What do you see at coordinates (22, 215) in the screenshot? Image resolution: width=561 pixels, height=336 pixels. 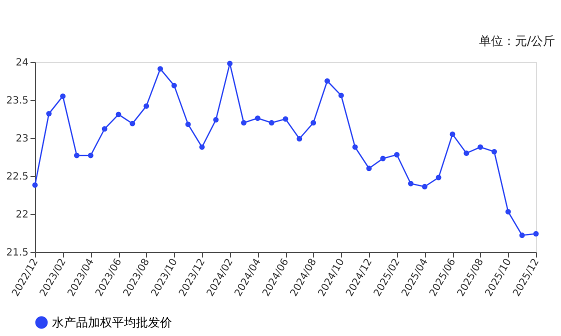 I see `y-tick-label: 22` at bounding box center [22, 215].